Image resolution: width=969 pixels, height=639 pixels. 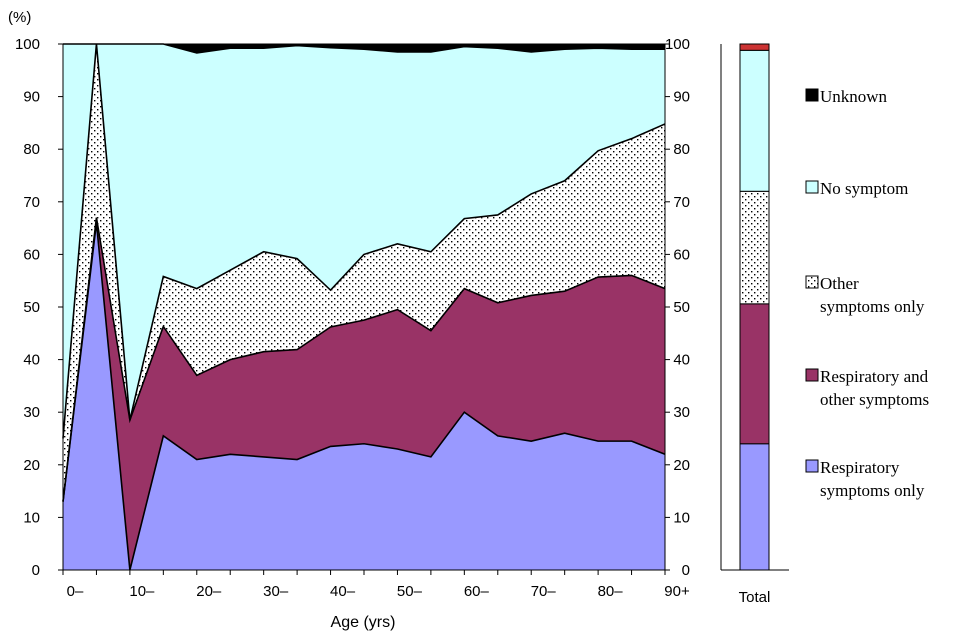 I want to click on left-y-tick-label: 20, so click(x=31, y=465).